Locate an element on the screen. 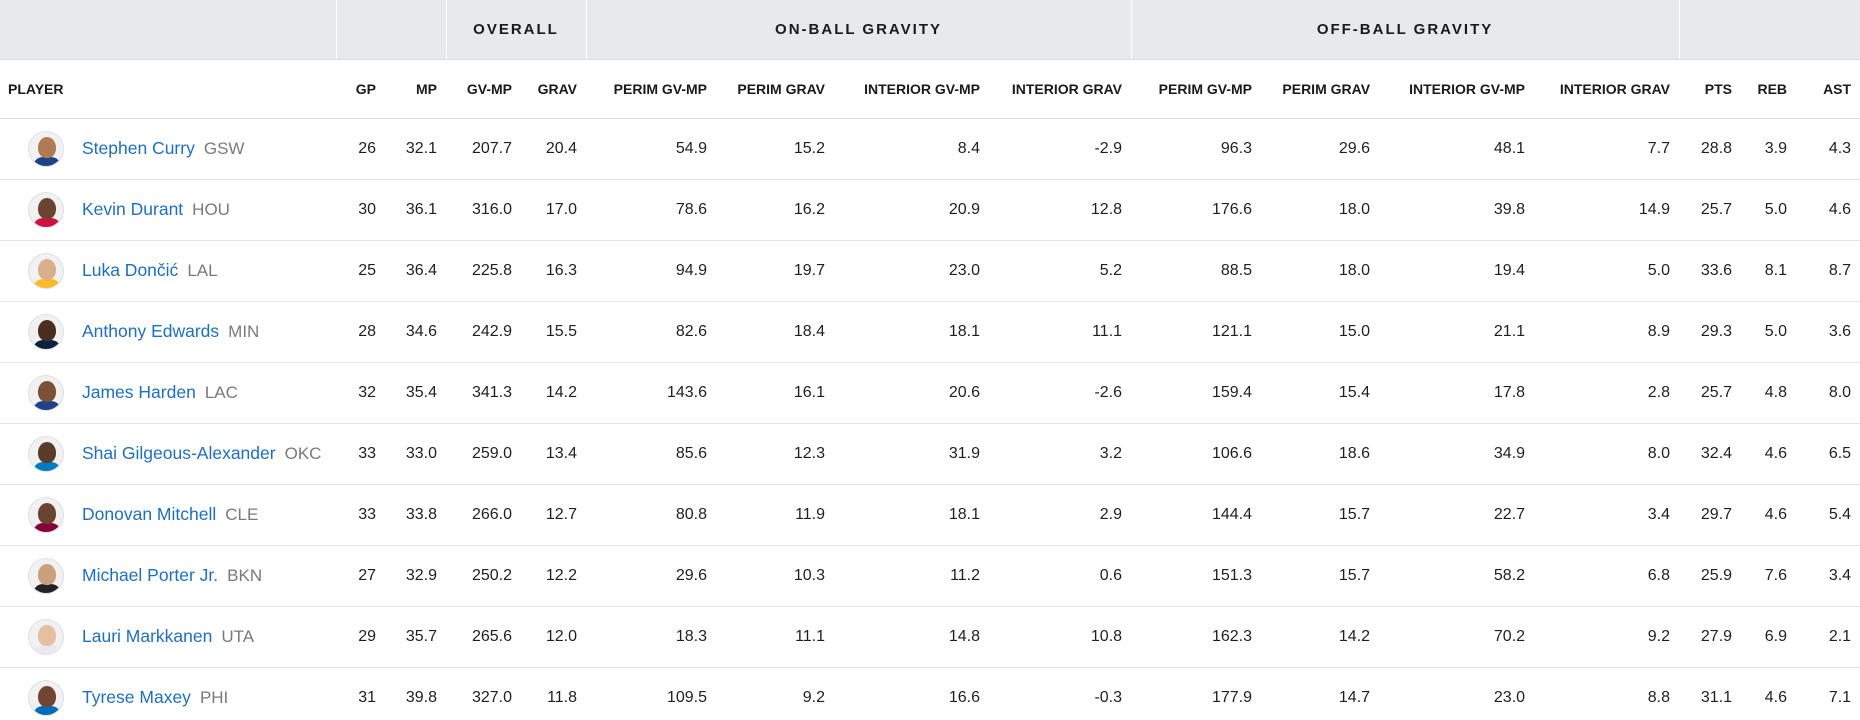 Image resolution: width=1860 pixels, height=720 pixels. stat-cell-pts: 25.7 is located at coordinates (1710, 393).